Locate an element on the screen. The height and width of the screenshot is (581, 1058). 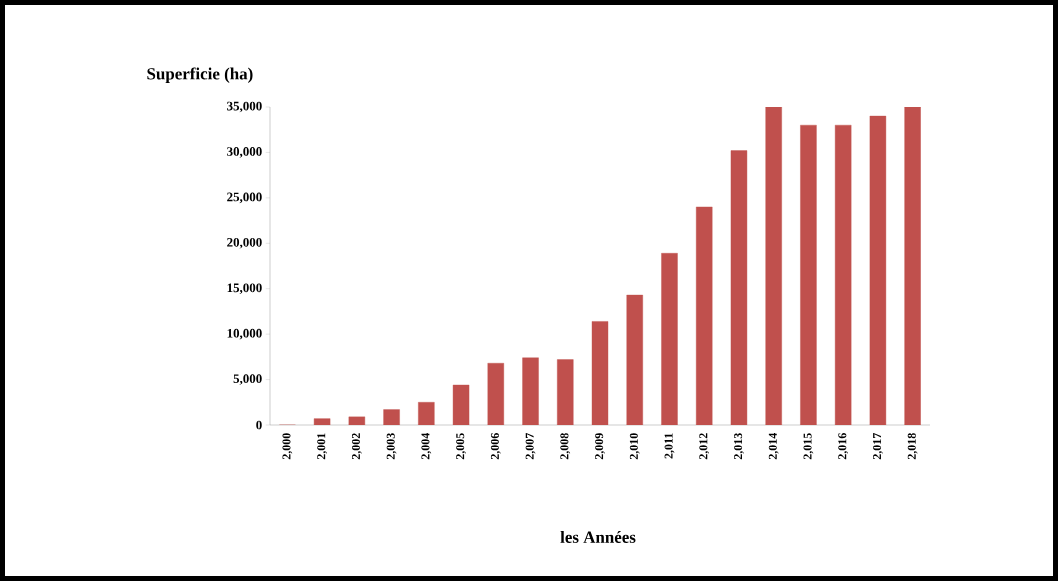
x-tick-label: 2,001 is located at coordinates (322, 446).